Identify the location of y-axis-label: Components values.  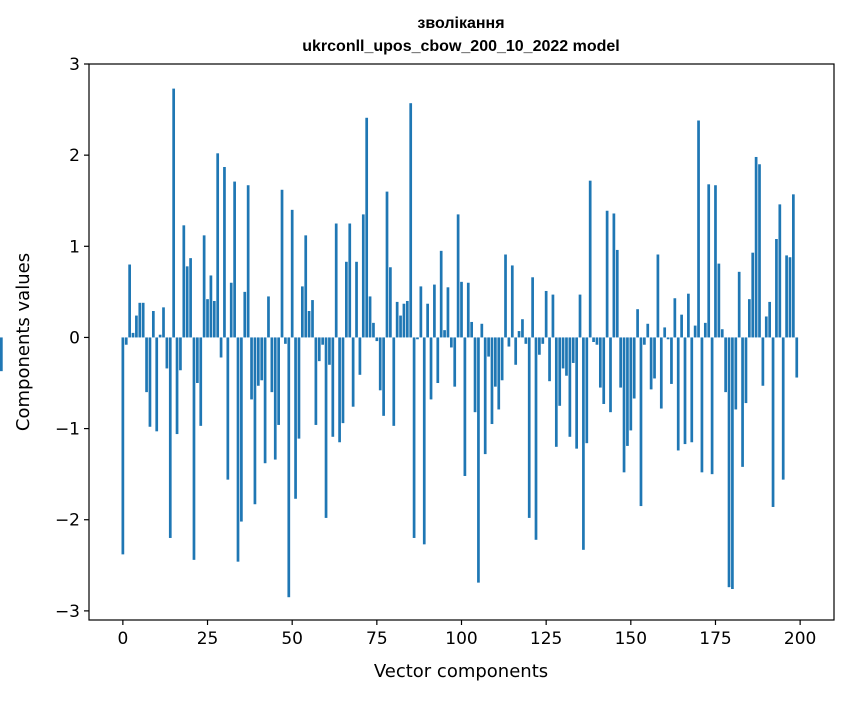
(23, 342).